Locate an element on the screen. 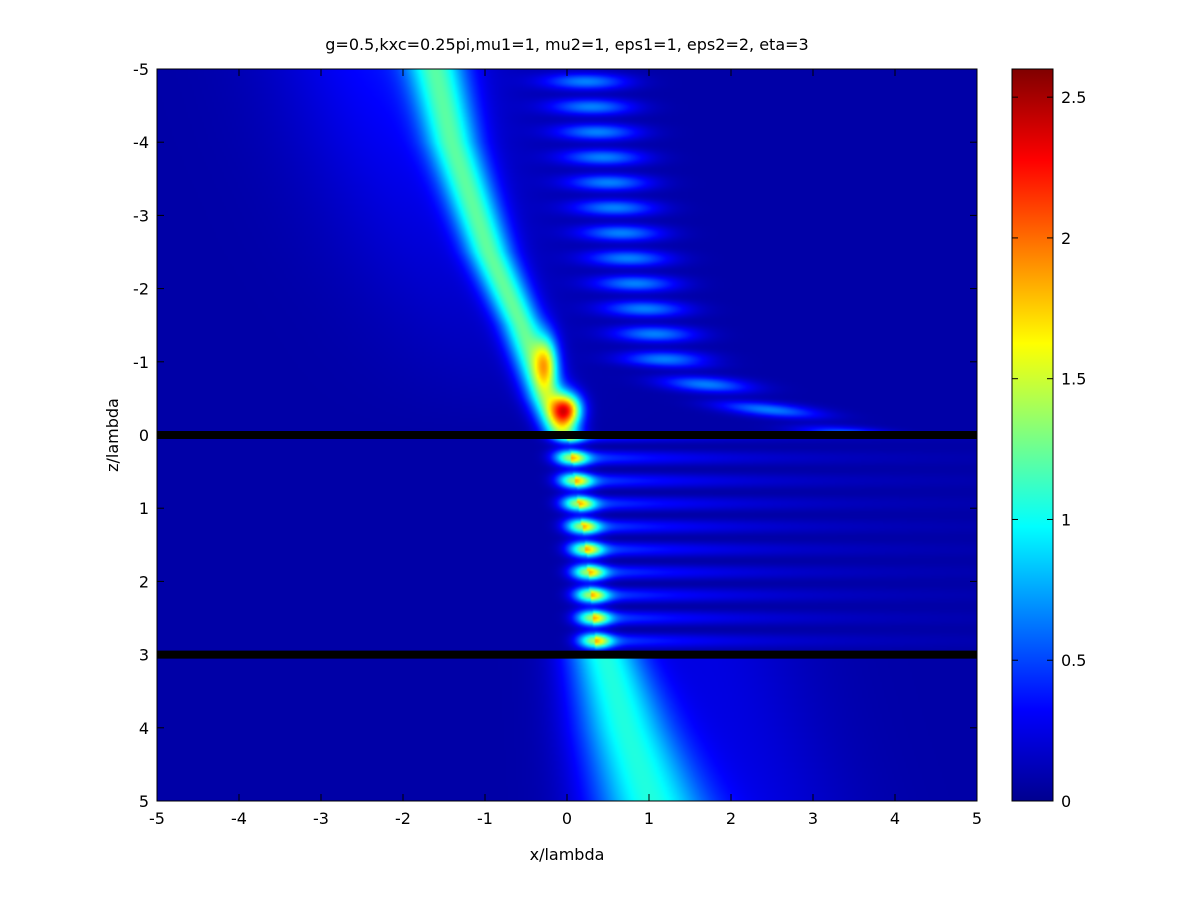 The width and height of the screenshot is (1201, 901). y-tick-label: 4 is located at coordinates (144, 728).